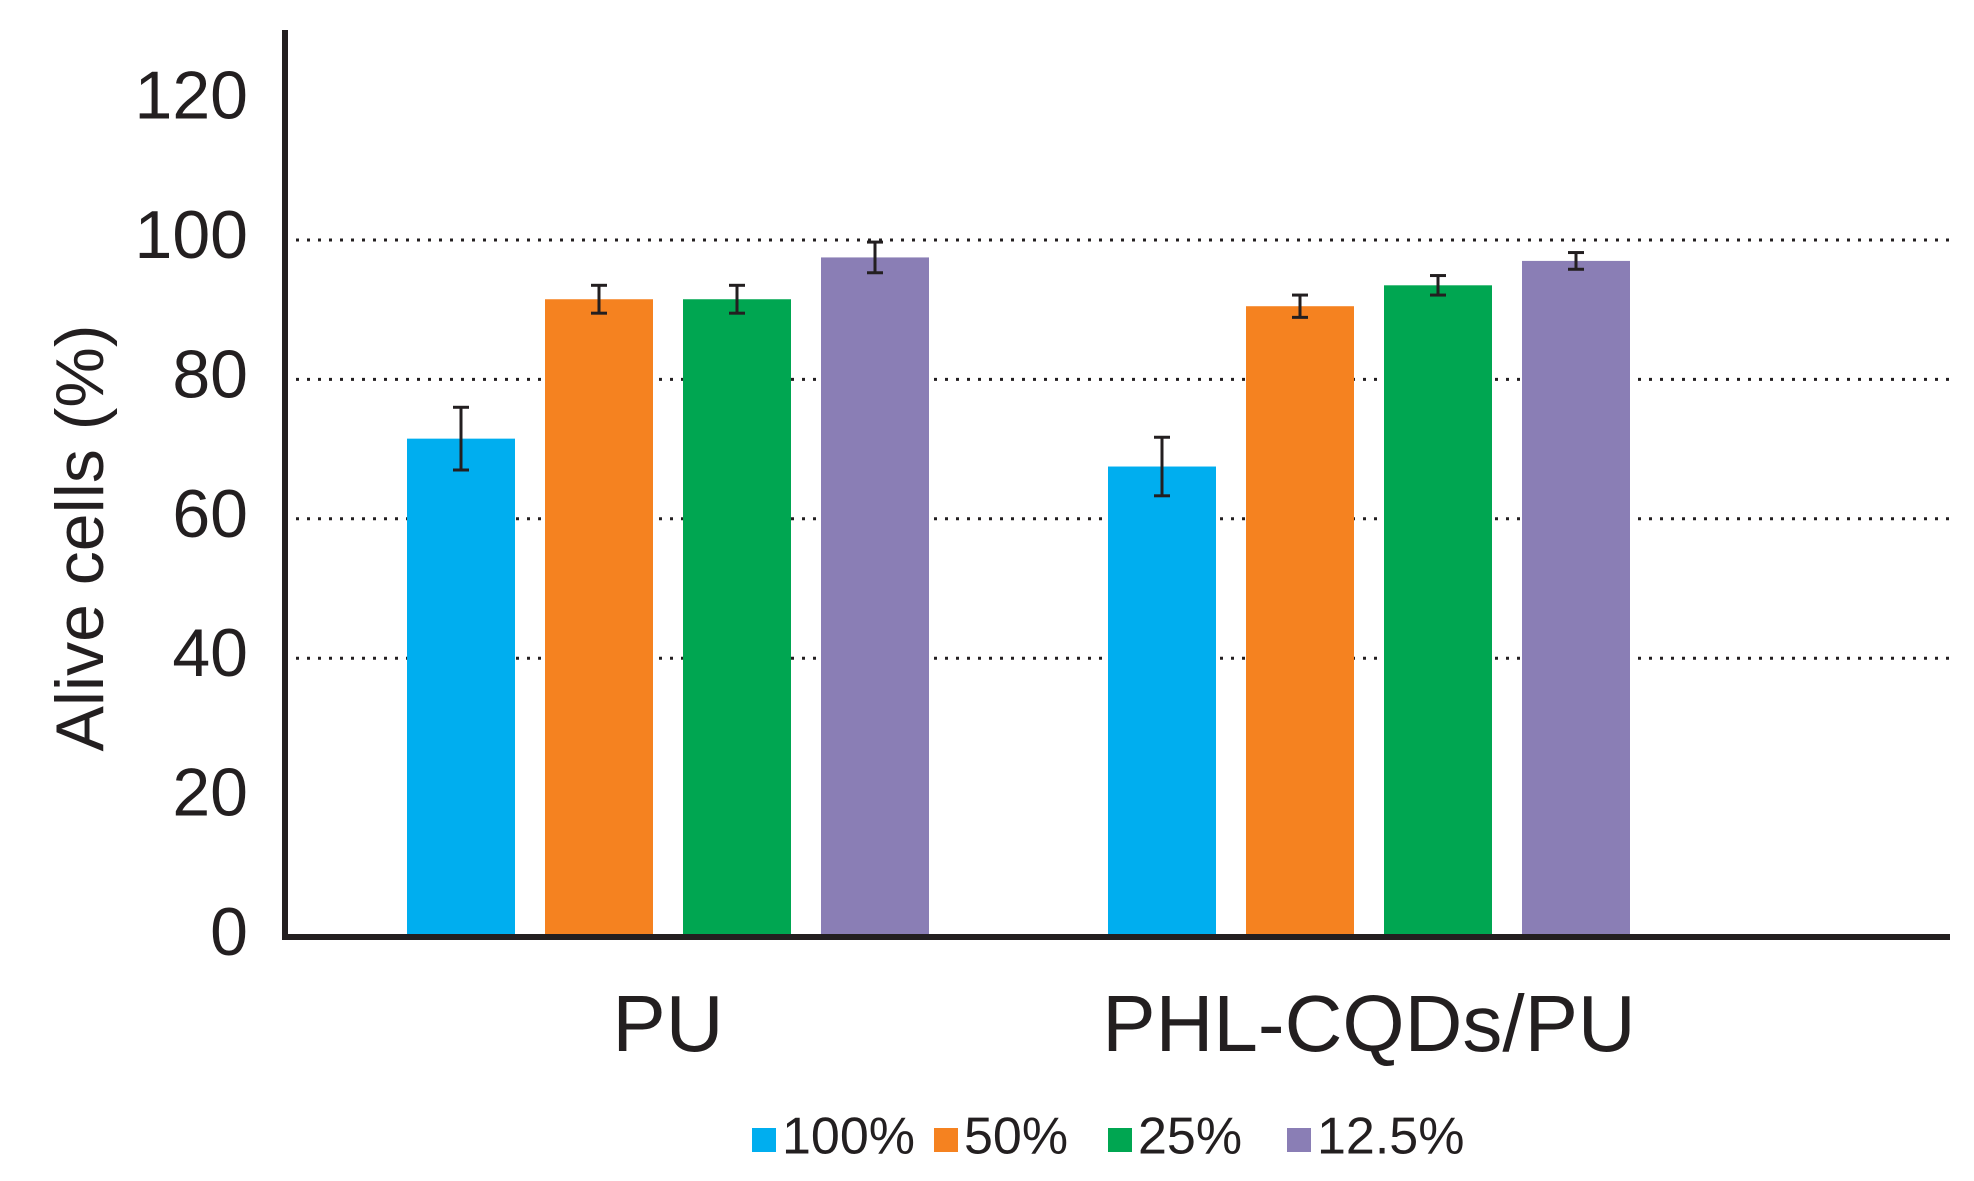  What do you see at coordinates (1190, 1137) in the screenshot?
I see `legend-label: 25%` at bounding box center [1190, 1137].